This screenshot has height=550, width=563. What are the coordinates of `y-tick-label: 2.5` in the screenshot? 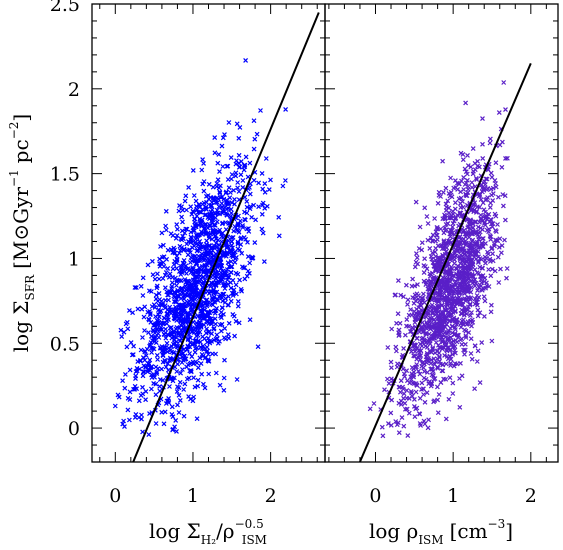 It's located at (65, 8).